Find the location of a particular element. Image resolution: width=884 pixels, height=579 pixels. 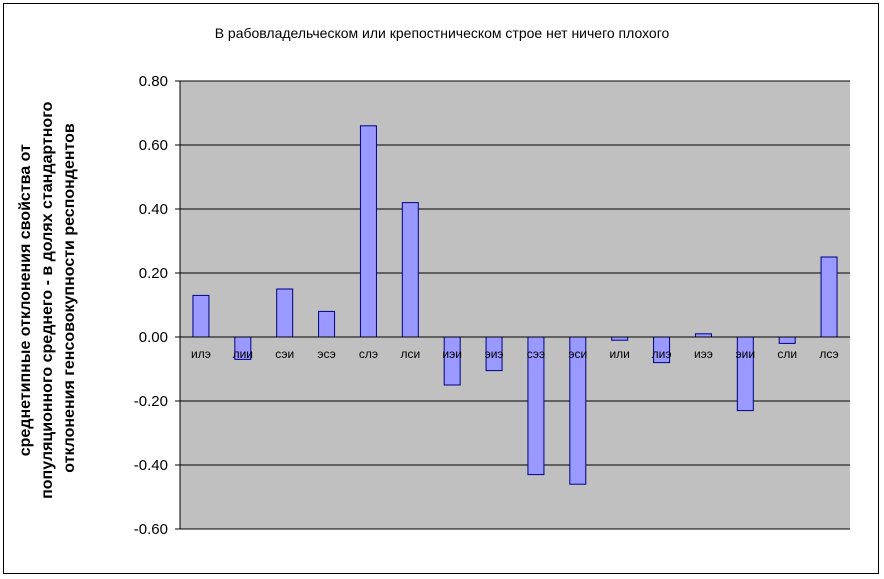

x-tick-label: иэи is located at coordinates (452, 354).